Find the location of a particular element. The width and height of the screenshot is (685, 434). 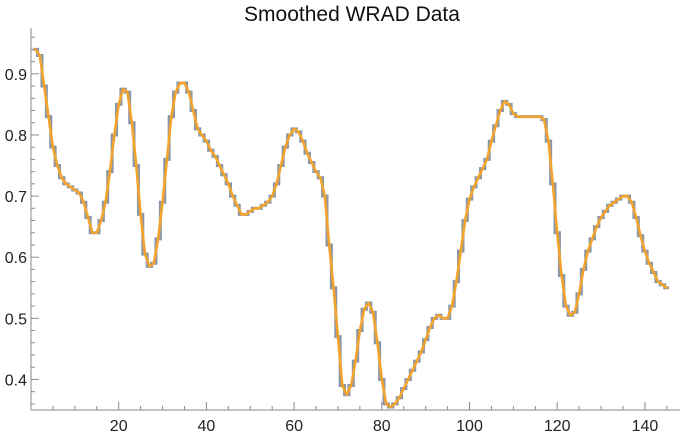

y-tick-label: 0.8 is located at coordinates (16, 136).